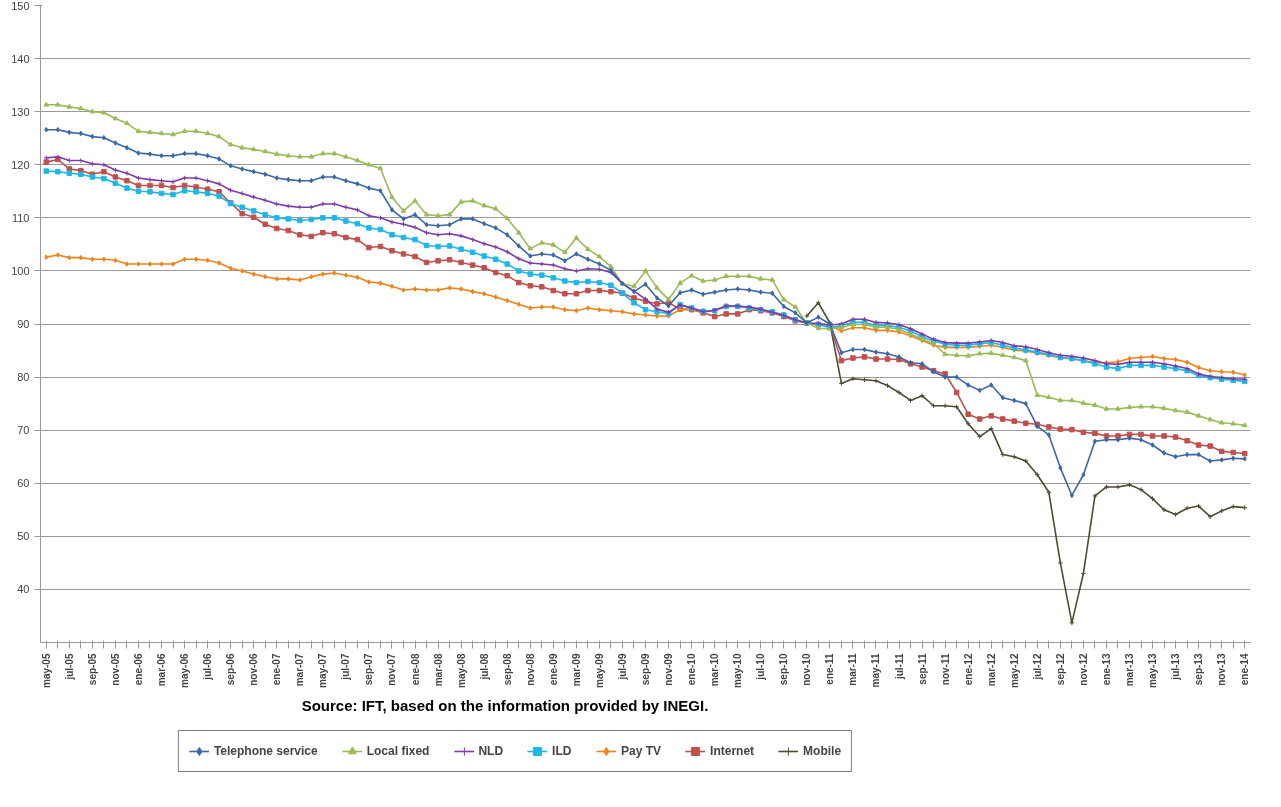 This screenshot has height=807, width=1281. Describe the element at coordinates (1176, 667) in the screenshot. I see `x-tick-label: jul-13` at that location.